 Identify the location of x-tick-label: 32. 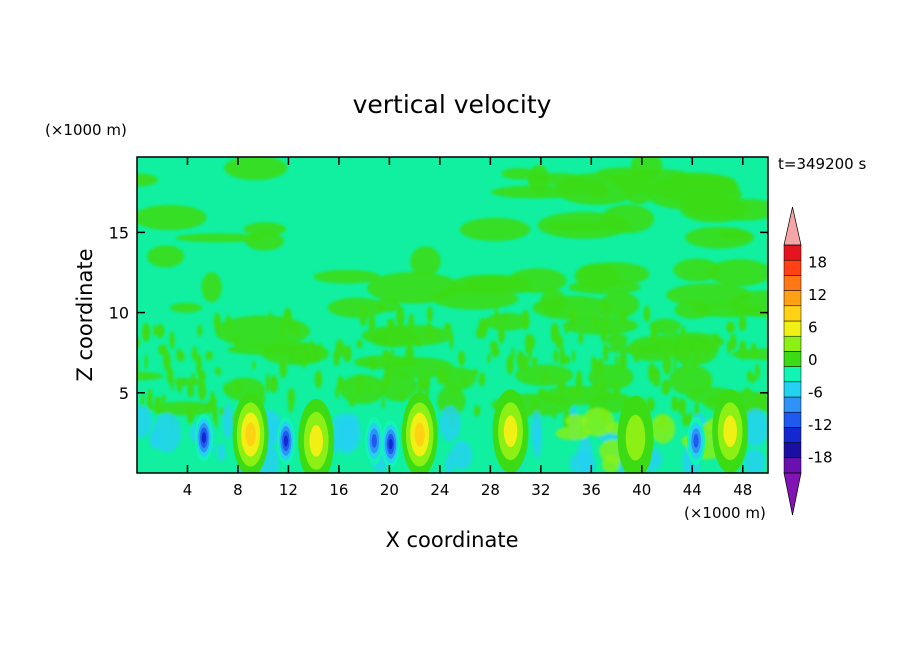
(540, 490).